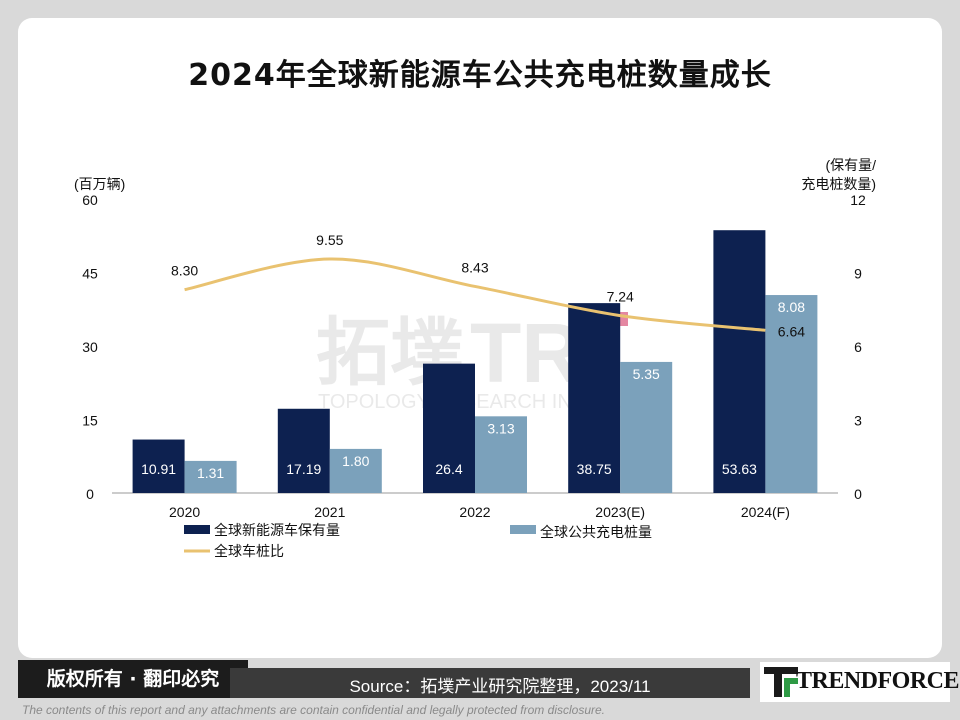 The width and height of the screenshot is (960, 720). What do you see at coordinates (99, 184) in the screenshot?
I see `left-axis-title: (百万辆)` at bounding box center [99, 184].